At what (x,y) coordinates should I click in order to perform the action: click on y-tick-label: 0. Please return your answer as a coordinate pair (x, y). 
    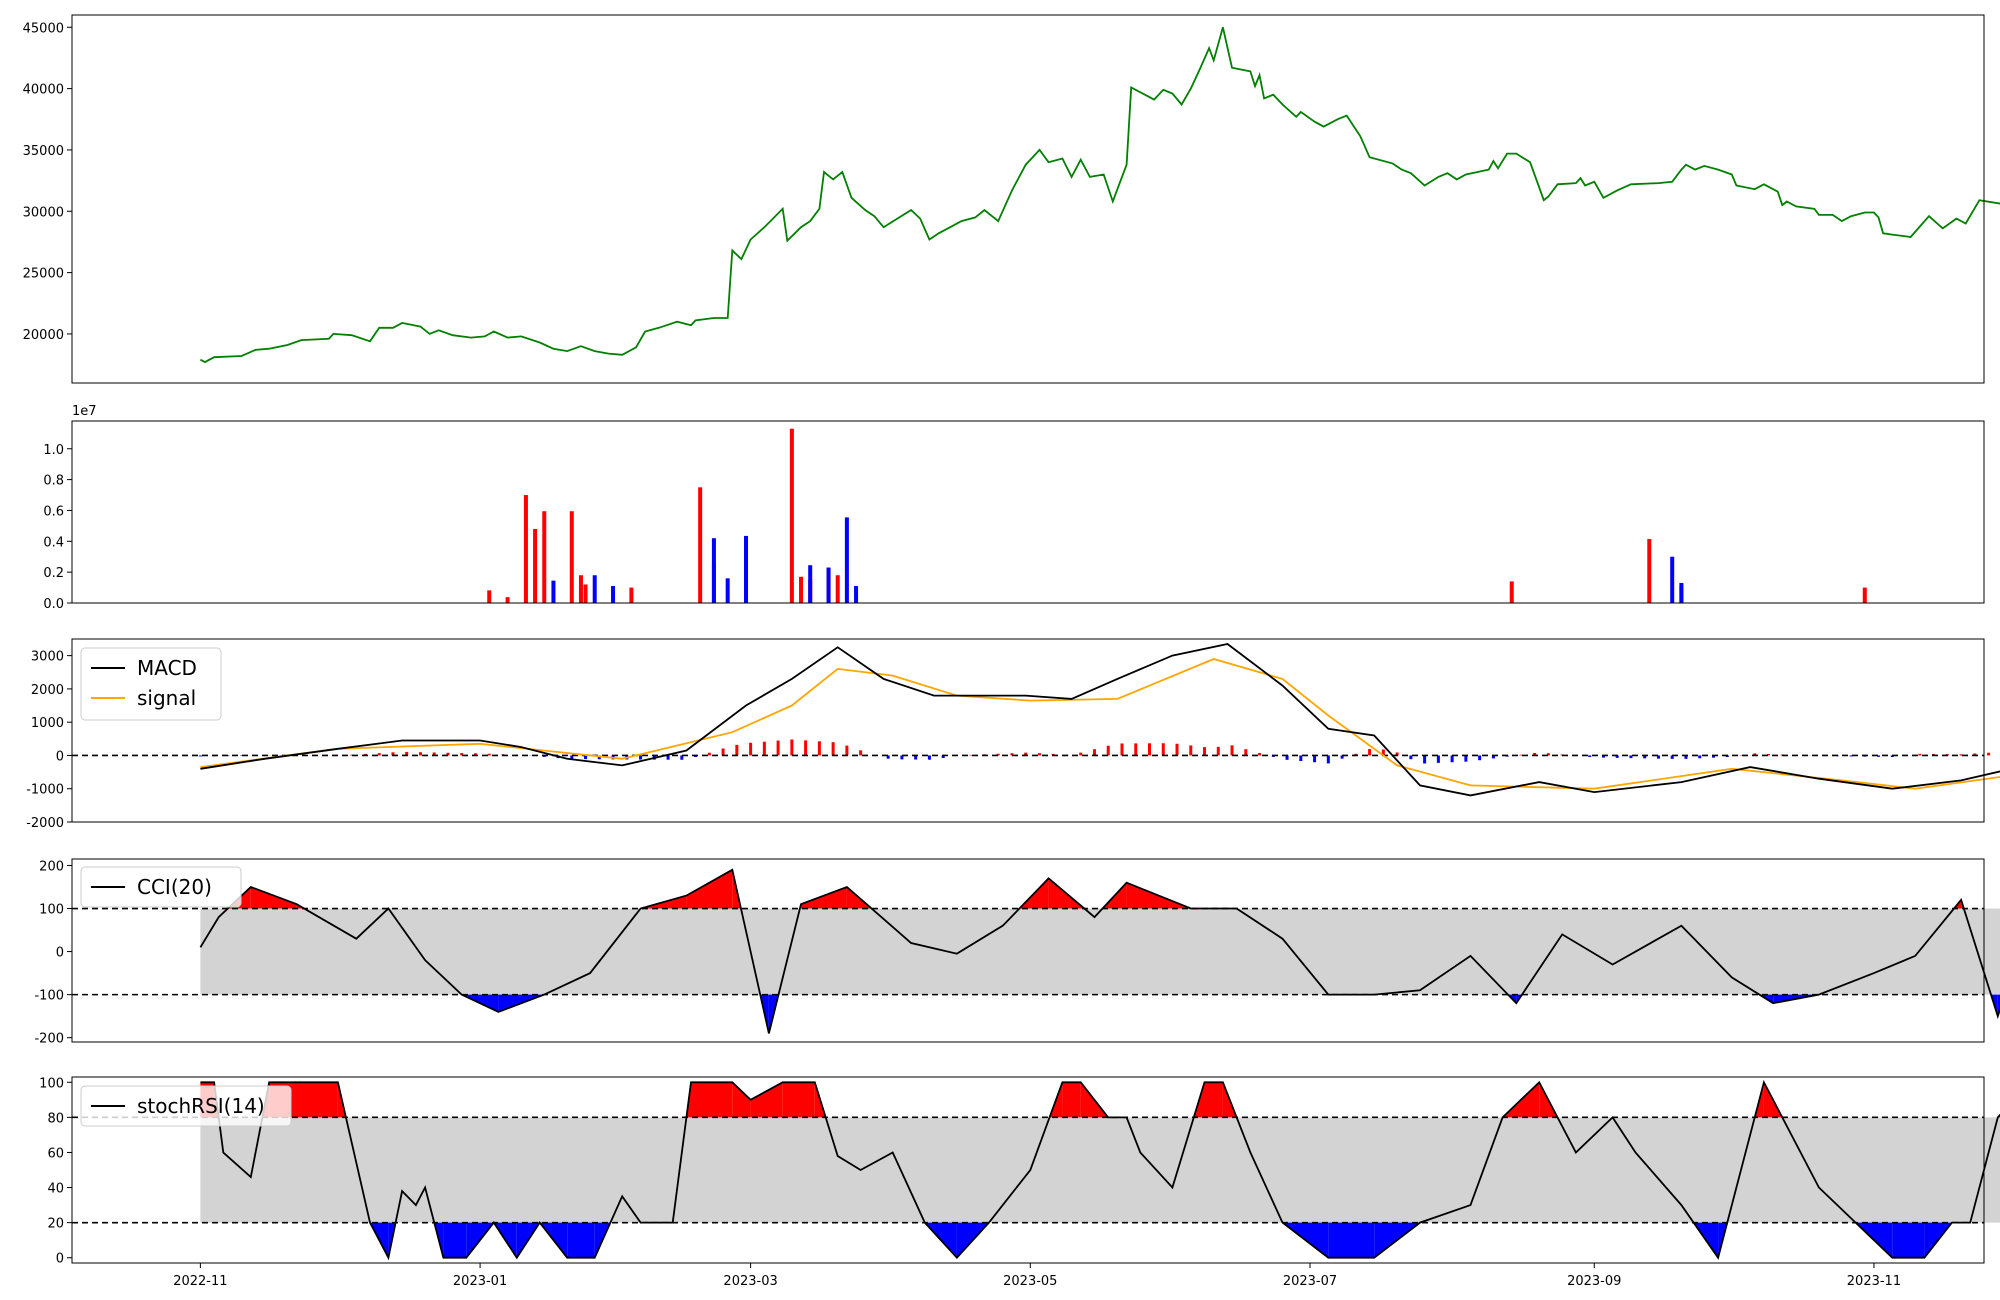
    Looking at the image, I should click on (60, 1259).